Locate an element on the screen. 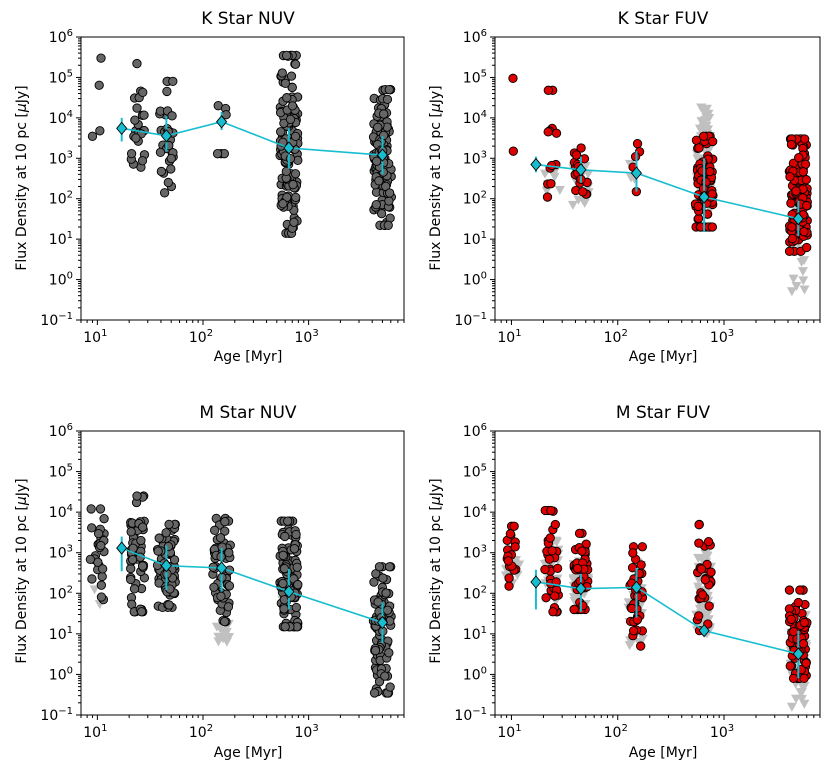 The image size is (831, 771). y-tick-label: 103 is located at coordinates (61, 553).